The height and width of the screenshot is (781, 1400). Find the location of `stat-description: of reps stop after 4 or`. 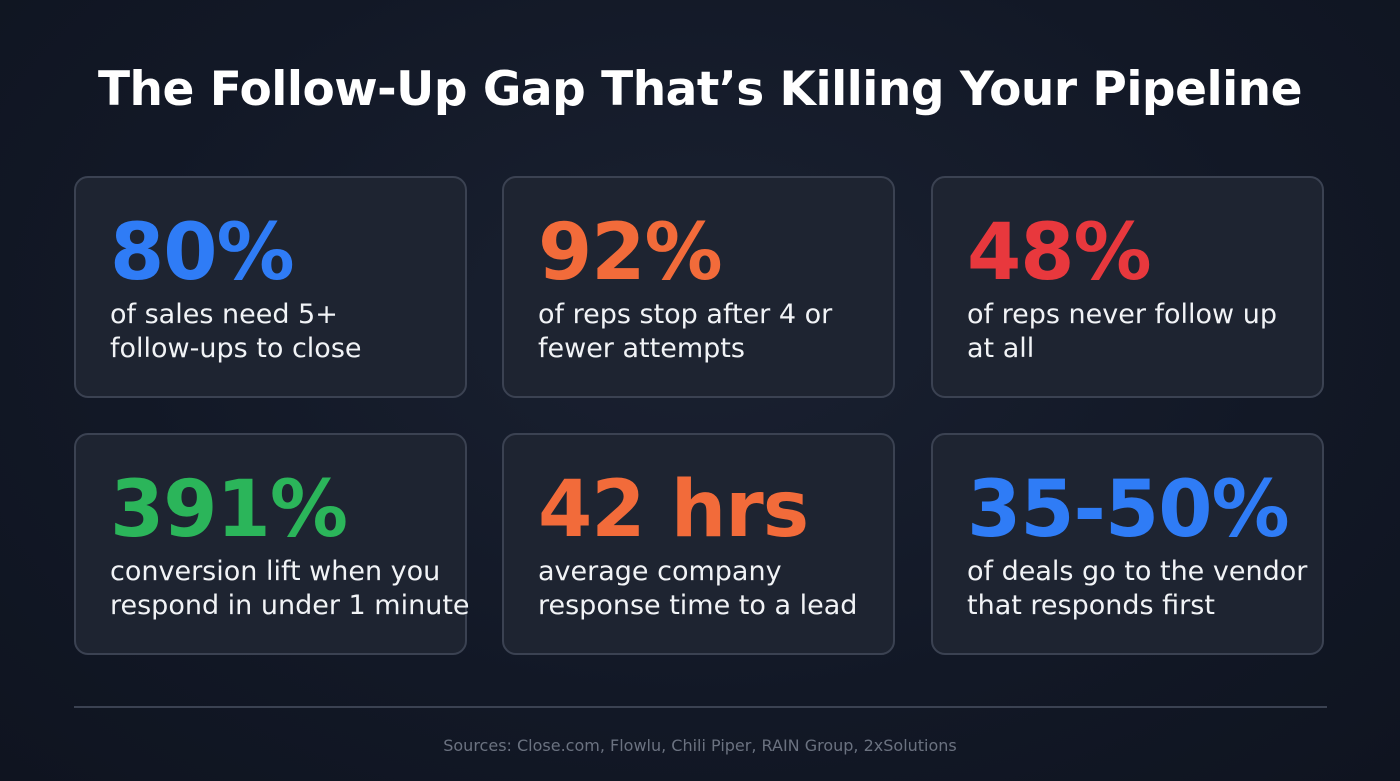

stat-description: of reps stop after 4 or is located at coordinates (685, 314).